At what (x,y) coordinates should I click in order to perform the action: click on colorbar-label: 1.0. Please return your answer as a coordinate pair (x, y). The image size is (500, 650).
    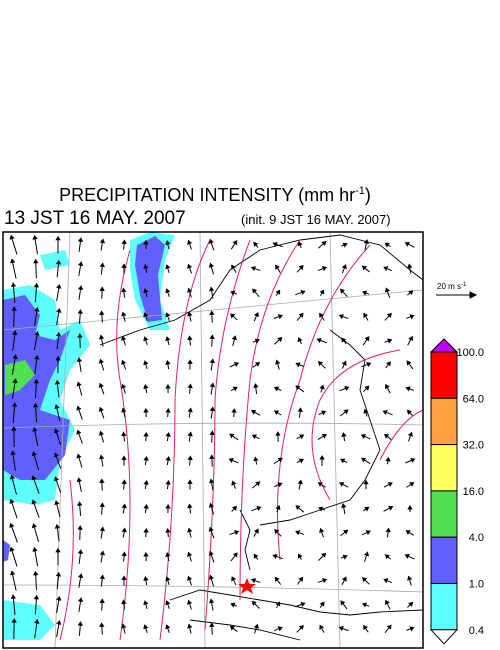
    Looking at the image, I should click on (476, 585).